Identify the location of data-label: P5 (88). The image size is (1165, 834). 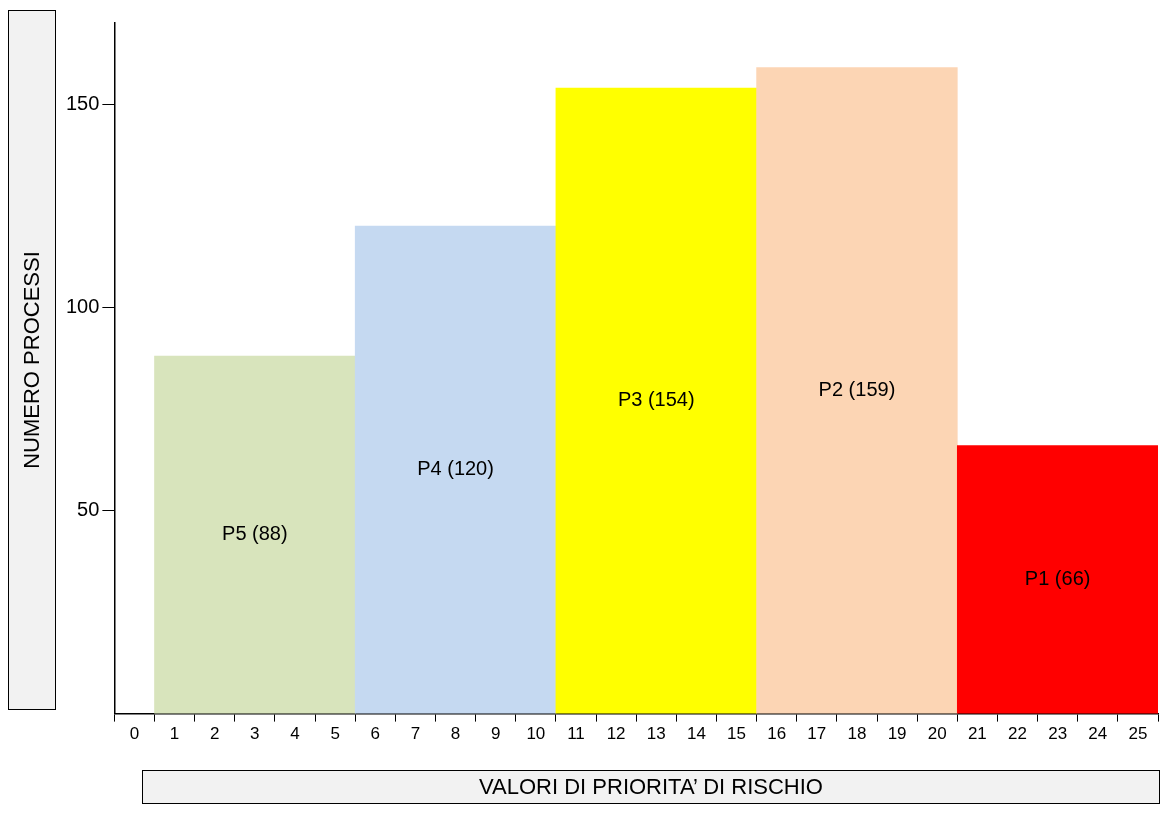
(255, 533).